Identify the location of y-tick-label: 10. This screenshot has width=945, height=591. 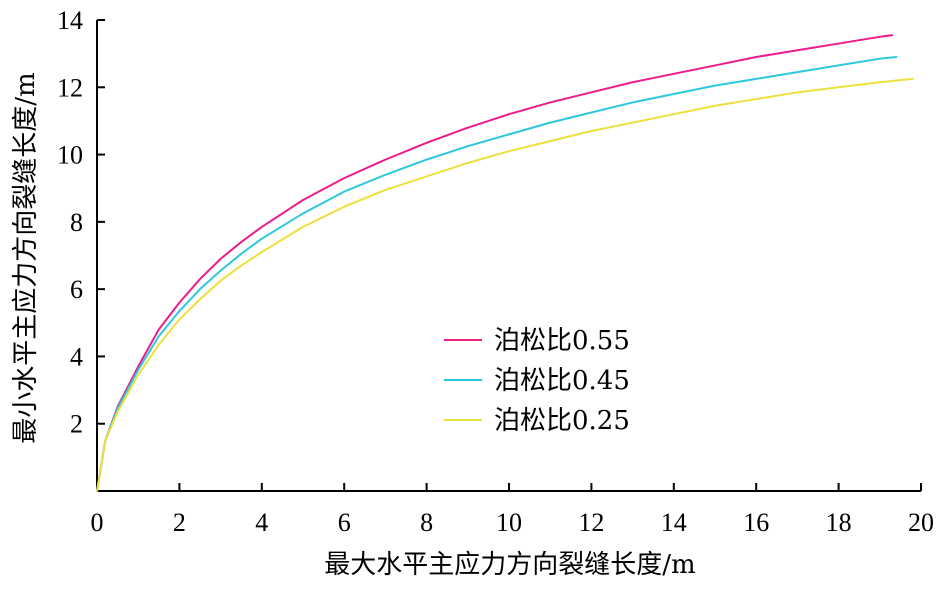
(70, 155).